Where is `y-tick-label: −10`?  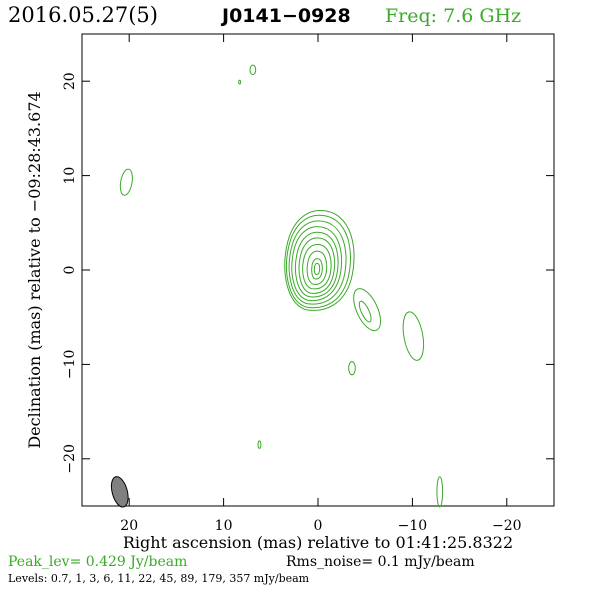
y-tick-label: −10 is located at coordinates (70, 365).